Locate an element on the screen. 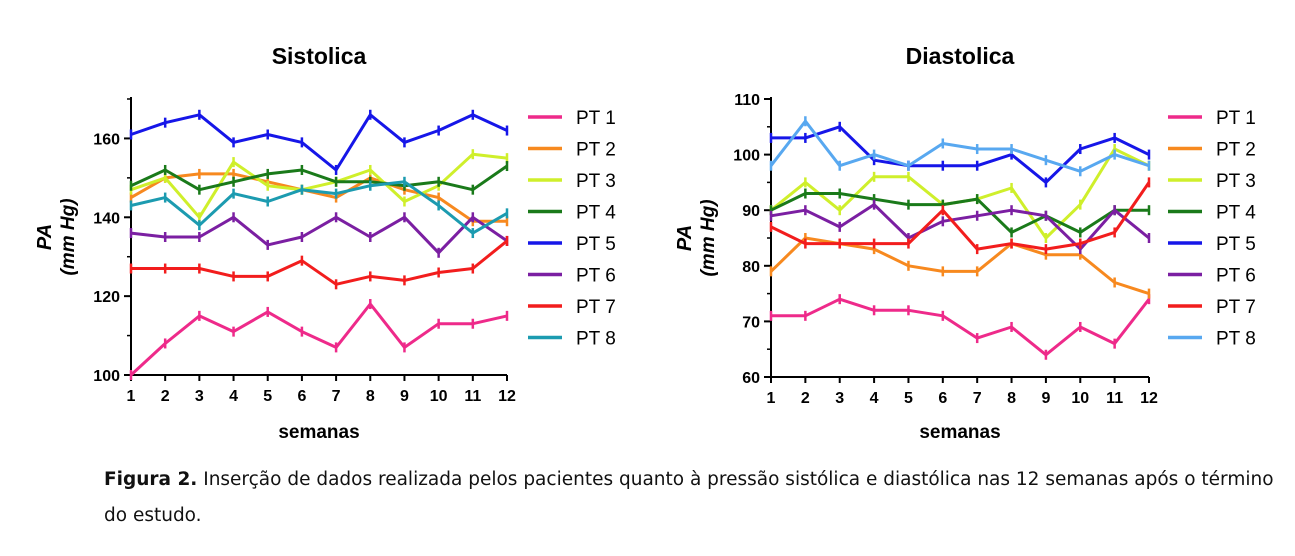  y-tick-label: 120 is located at coordinates (106, 297).